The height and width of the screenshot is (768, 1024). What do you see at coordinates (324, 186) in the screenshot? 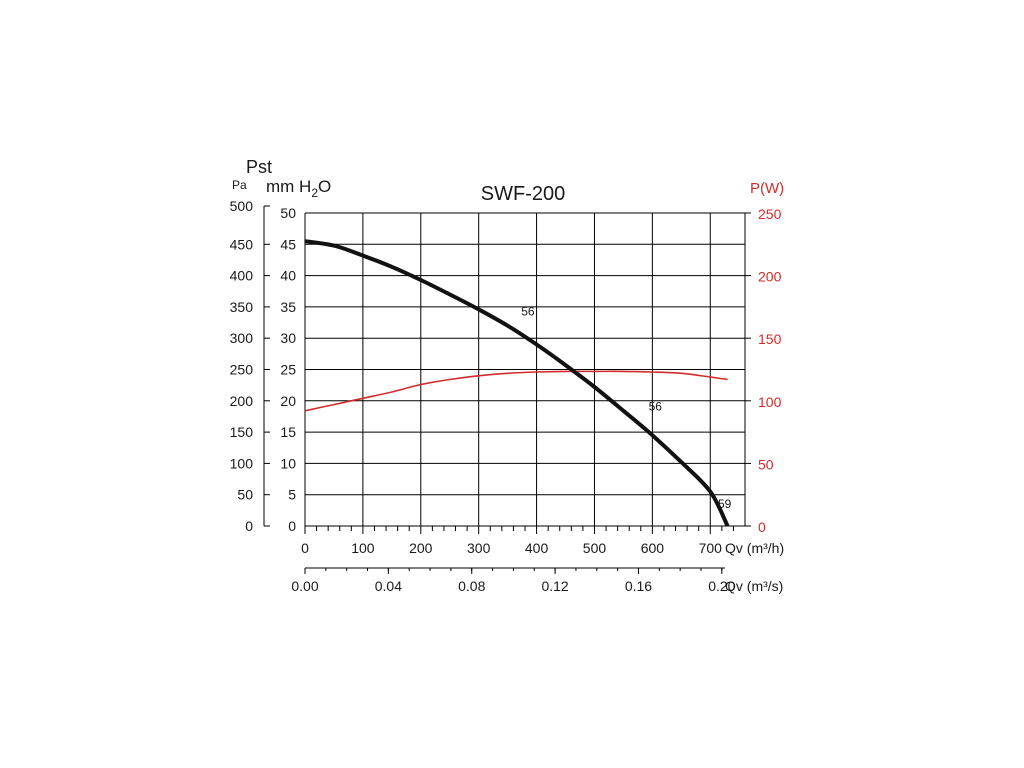
I see `y-left-mm-label-post: O` at bounding box center [324, 186].